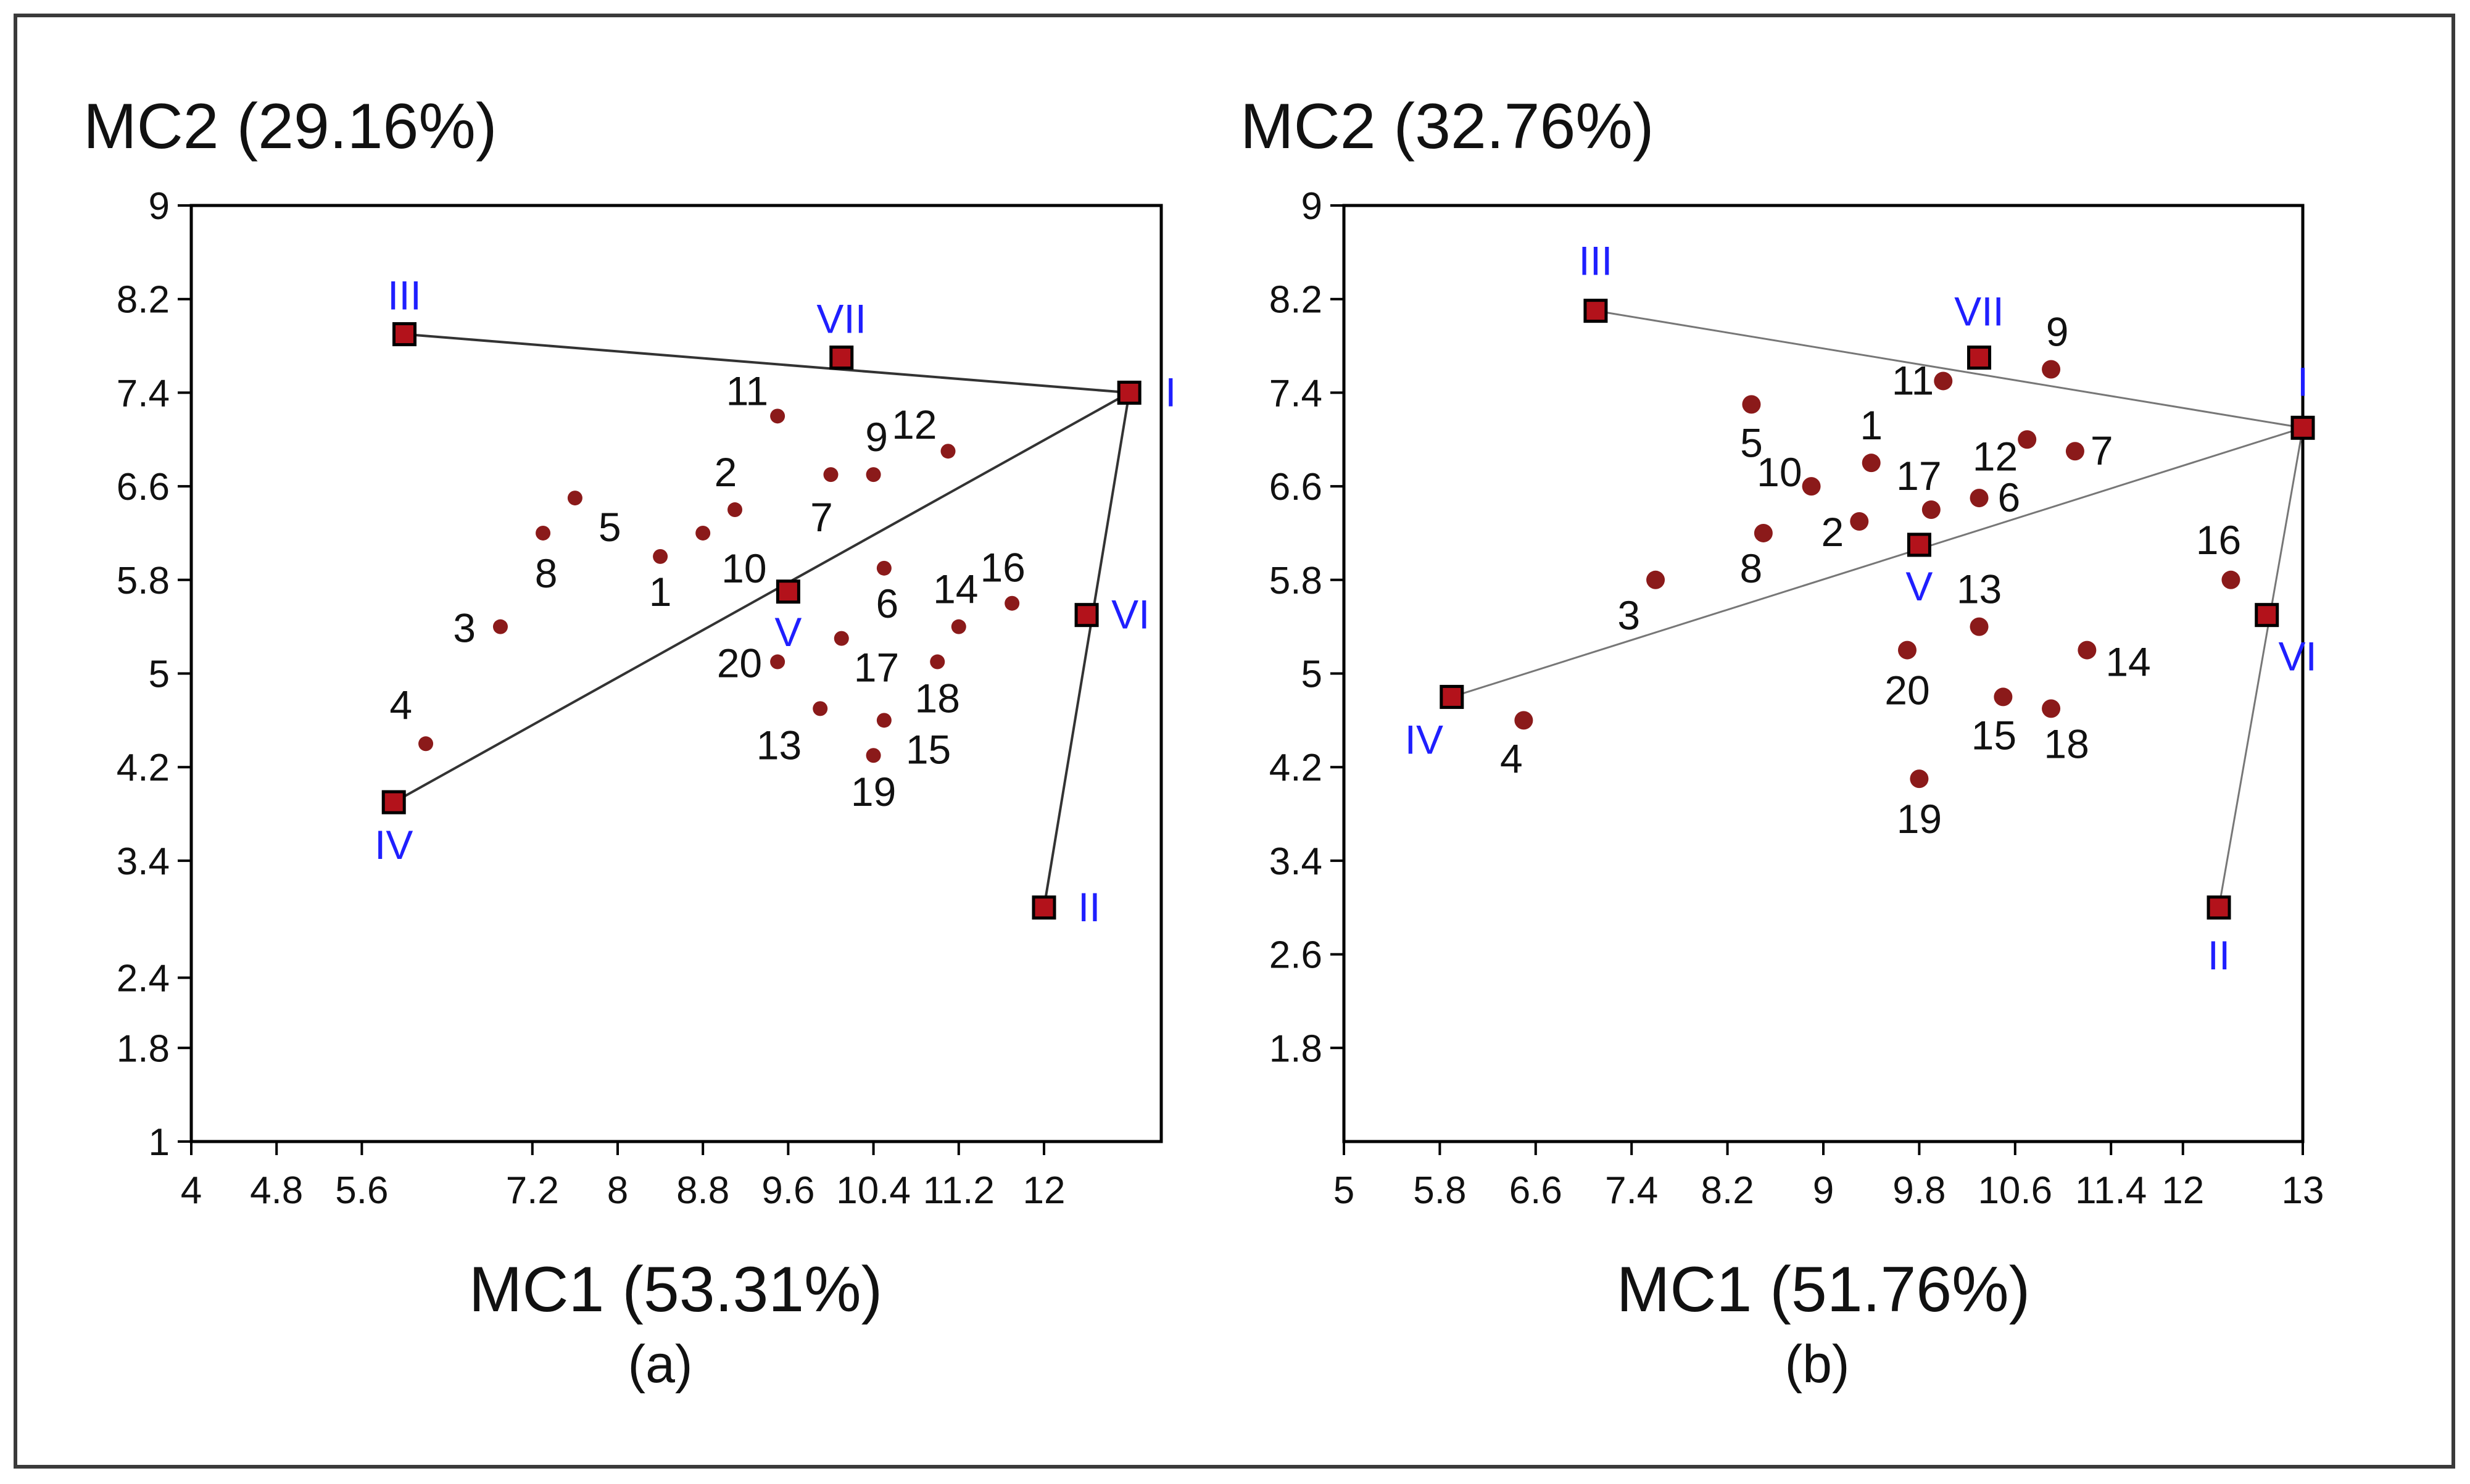 The height and width of the screenshot is (1484, 2470). I want to click on y-axis-title: MC2 (32.76%), so click(1447, 126).